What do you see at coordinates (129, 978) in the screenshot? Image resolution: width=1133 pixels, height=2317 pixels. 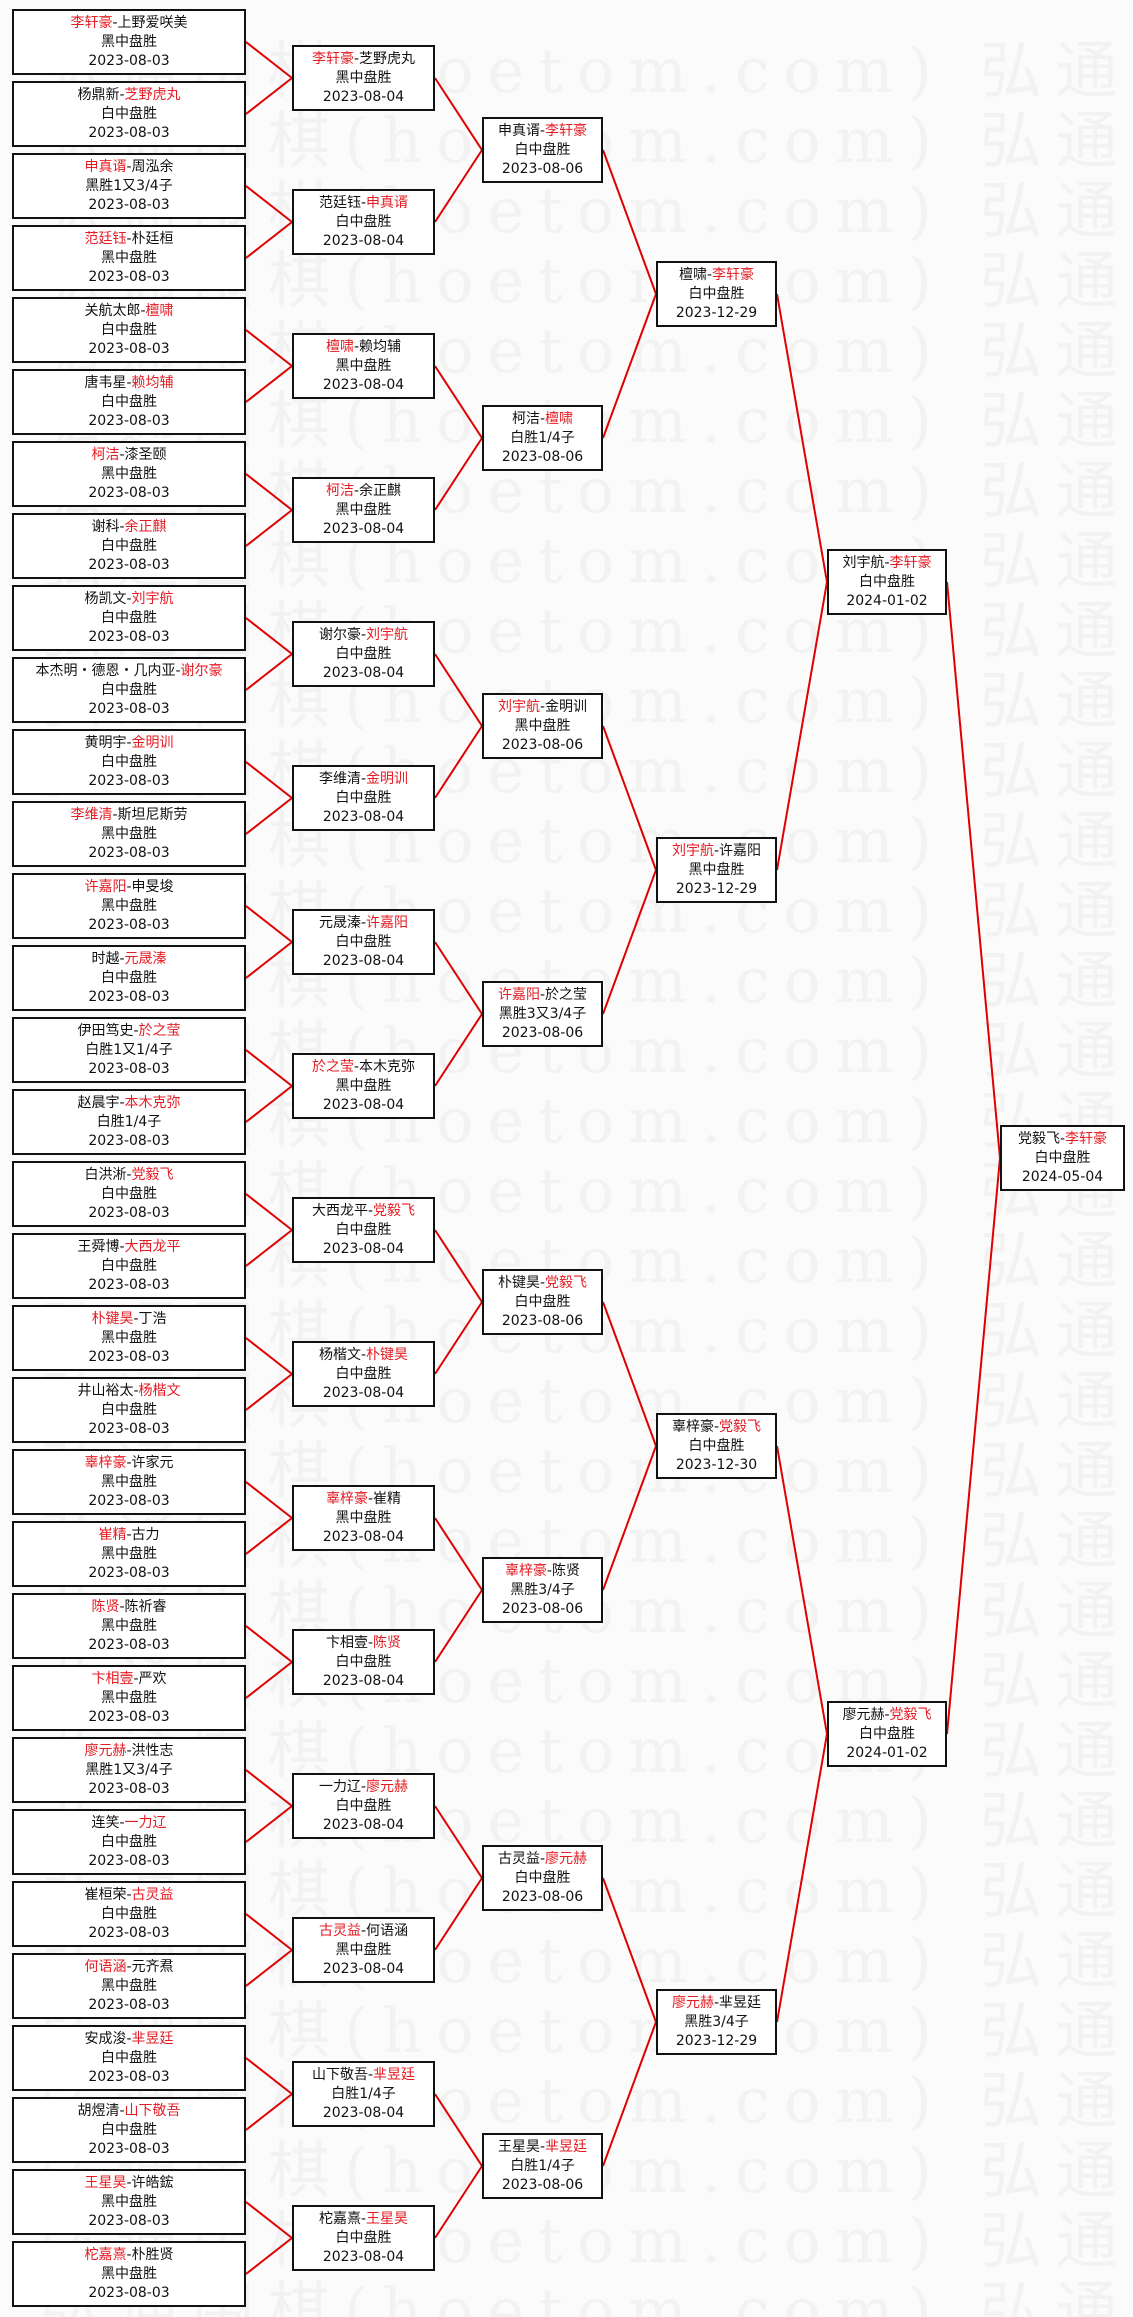 I see `match-box: 时越-元晟溱 白中盘胜 2023-08-03` at bounding box center [129, 978].